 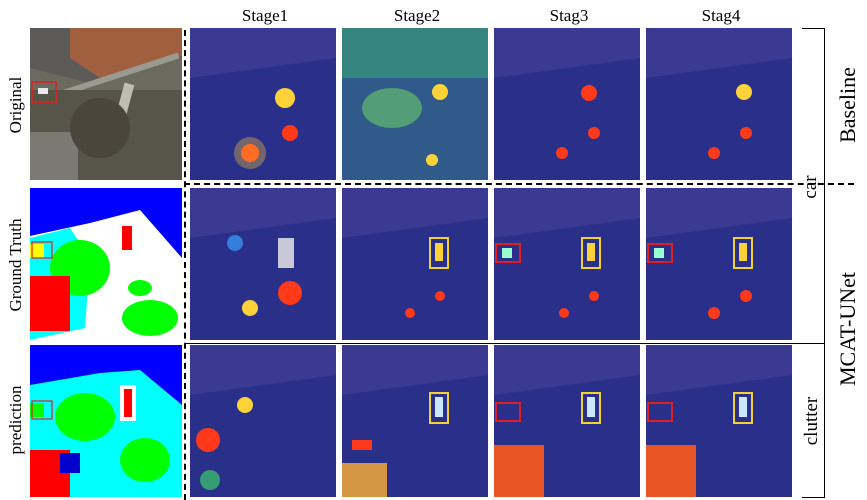 What do you see at coordinates (811, 421) in the screenshot?
I see `label-clutter: clutter` at bounding box center [811, 421].